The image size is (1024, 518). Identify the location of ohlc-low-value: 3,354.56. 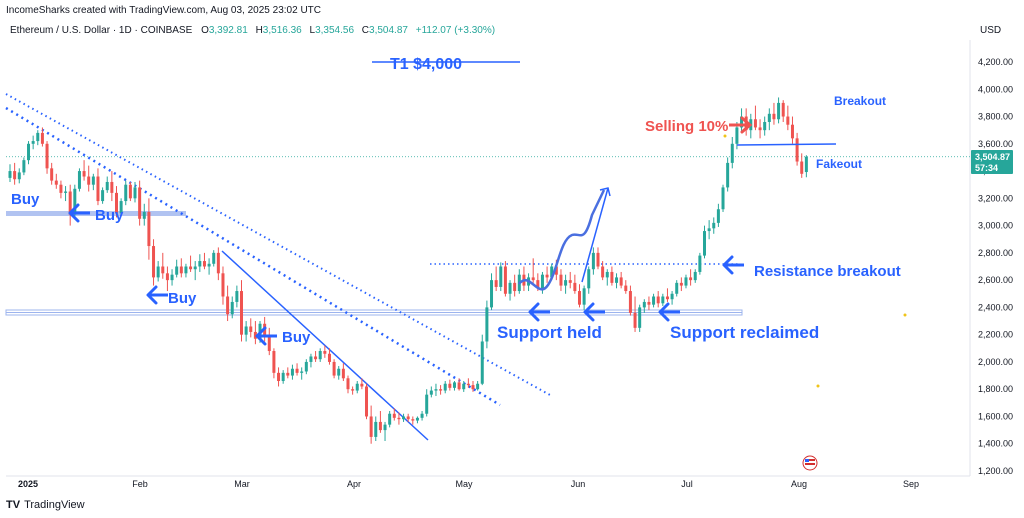
(335, 30).